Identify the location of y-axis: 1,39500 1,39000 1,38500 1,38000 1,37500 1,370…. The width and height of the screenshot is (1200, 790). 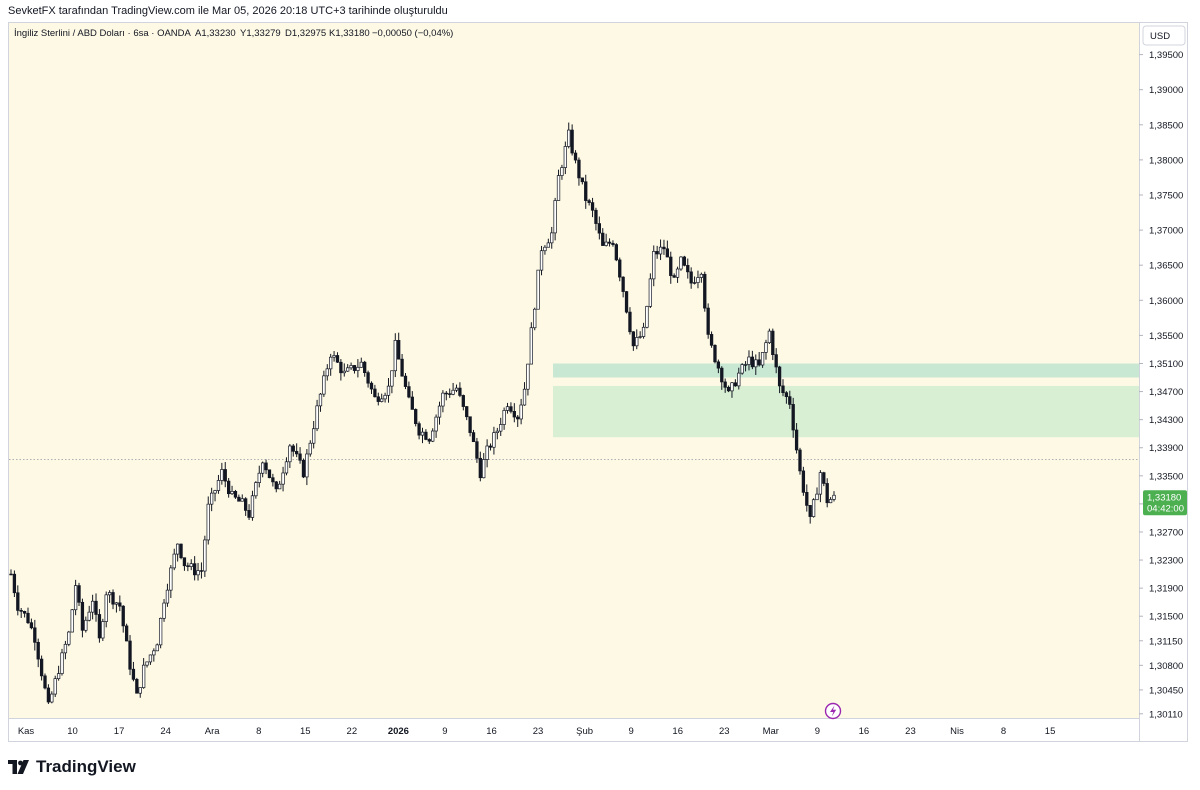
(1161, 385).